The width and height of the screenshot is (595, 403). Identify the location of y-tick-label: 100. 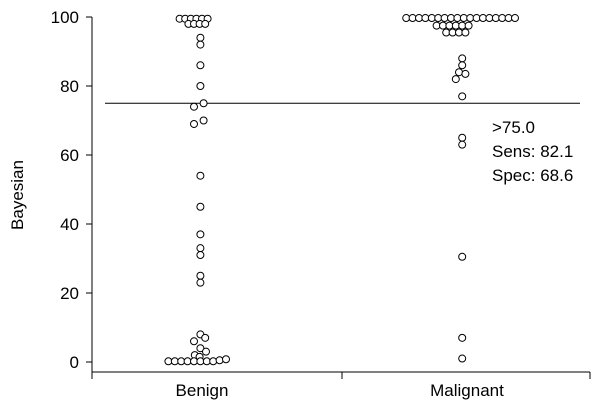
(65, 17).